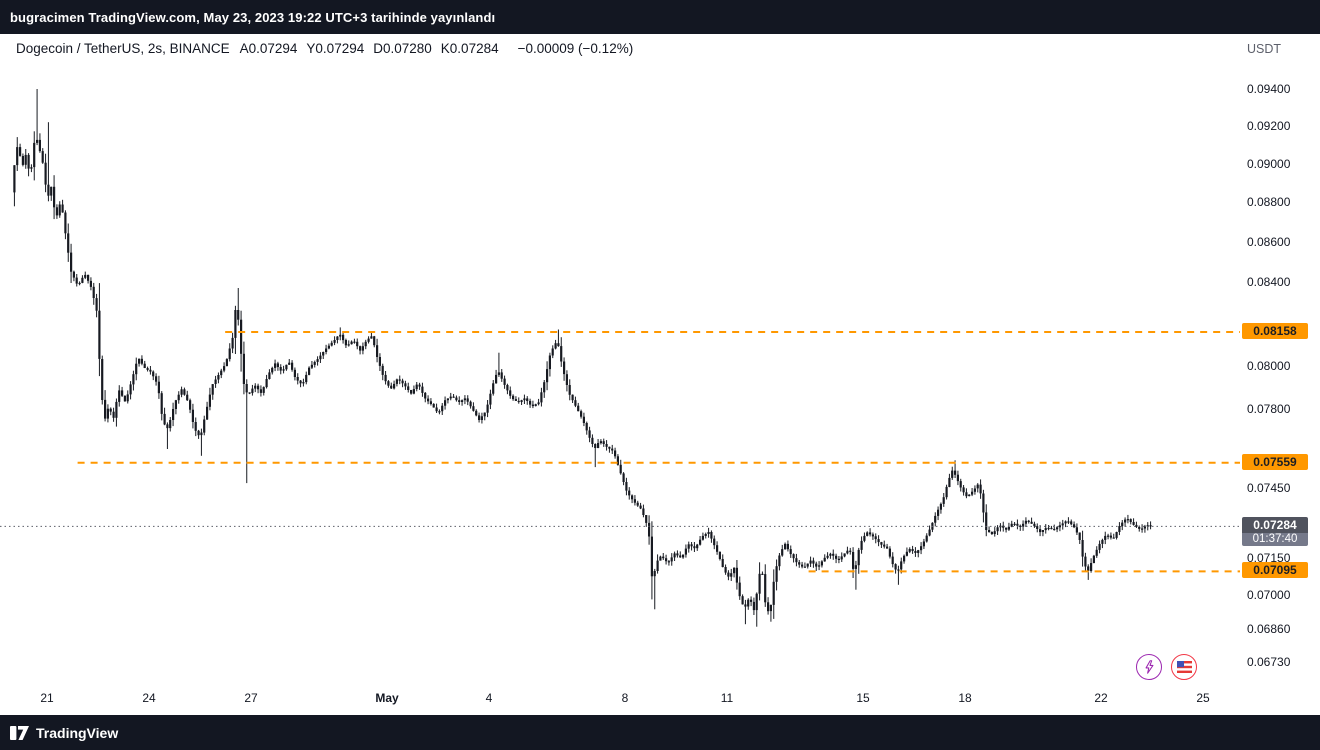 The image size is (1320, 750). Describe the element at coordinates (1269, 89) in the screenshot. I see `price-tick: 0.09400` at that location.